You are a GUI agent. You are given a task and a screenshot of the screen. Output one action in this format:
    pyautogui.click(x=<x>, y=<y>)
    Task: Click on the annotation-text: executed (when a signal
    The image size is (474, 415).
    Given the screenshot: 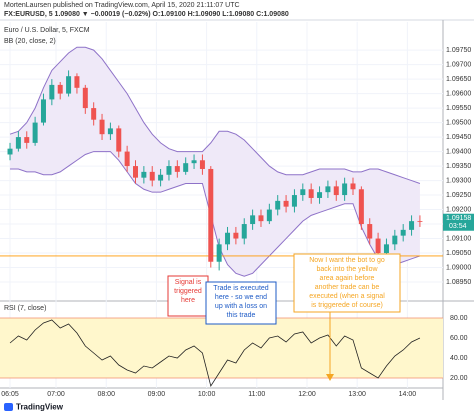 What is the action you would take?
    pyautogui.click(x=347, y=296)
    